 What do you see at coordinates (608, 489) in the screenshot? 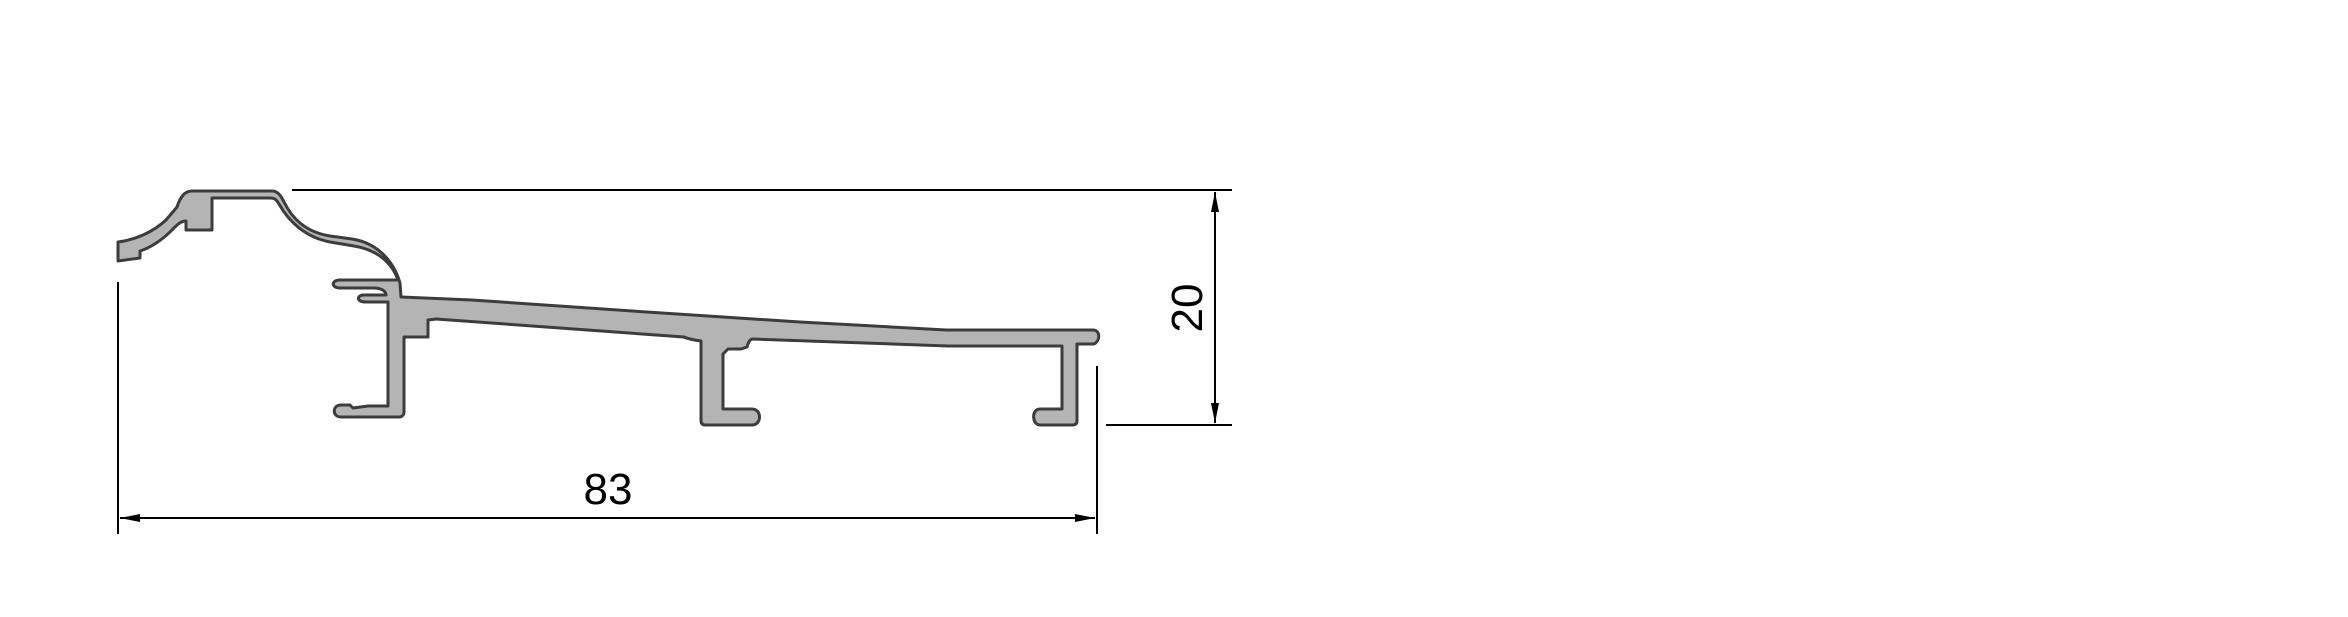
I see `width-dimension-label: 83` at bounding box center [608, 489].